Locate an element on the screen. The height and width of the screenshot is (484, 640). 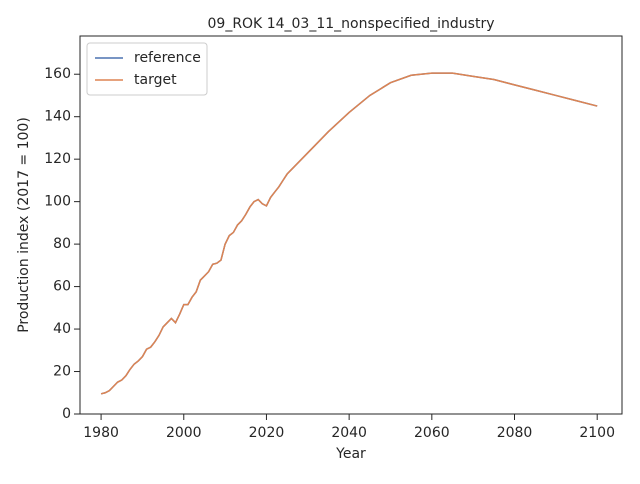
y-tick-label: 100 is located at coordinates (57, 202).